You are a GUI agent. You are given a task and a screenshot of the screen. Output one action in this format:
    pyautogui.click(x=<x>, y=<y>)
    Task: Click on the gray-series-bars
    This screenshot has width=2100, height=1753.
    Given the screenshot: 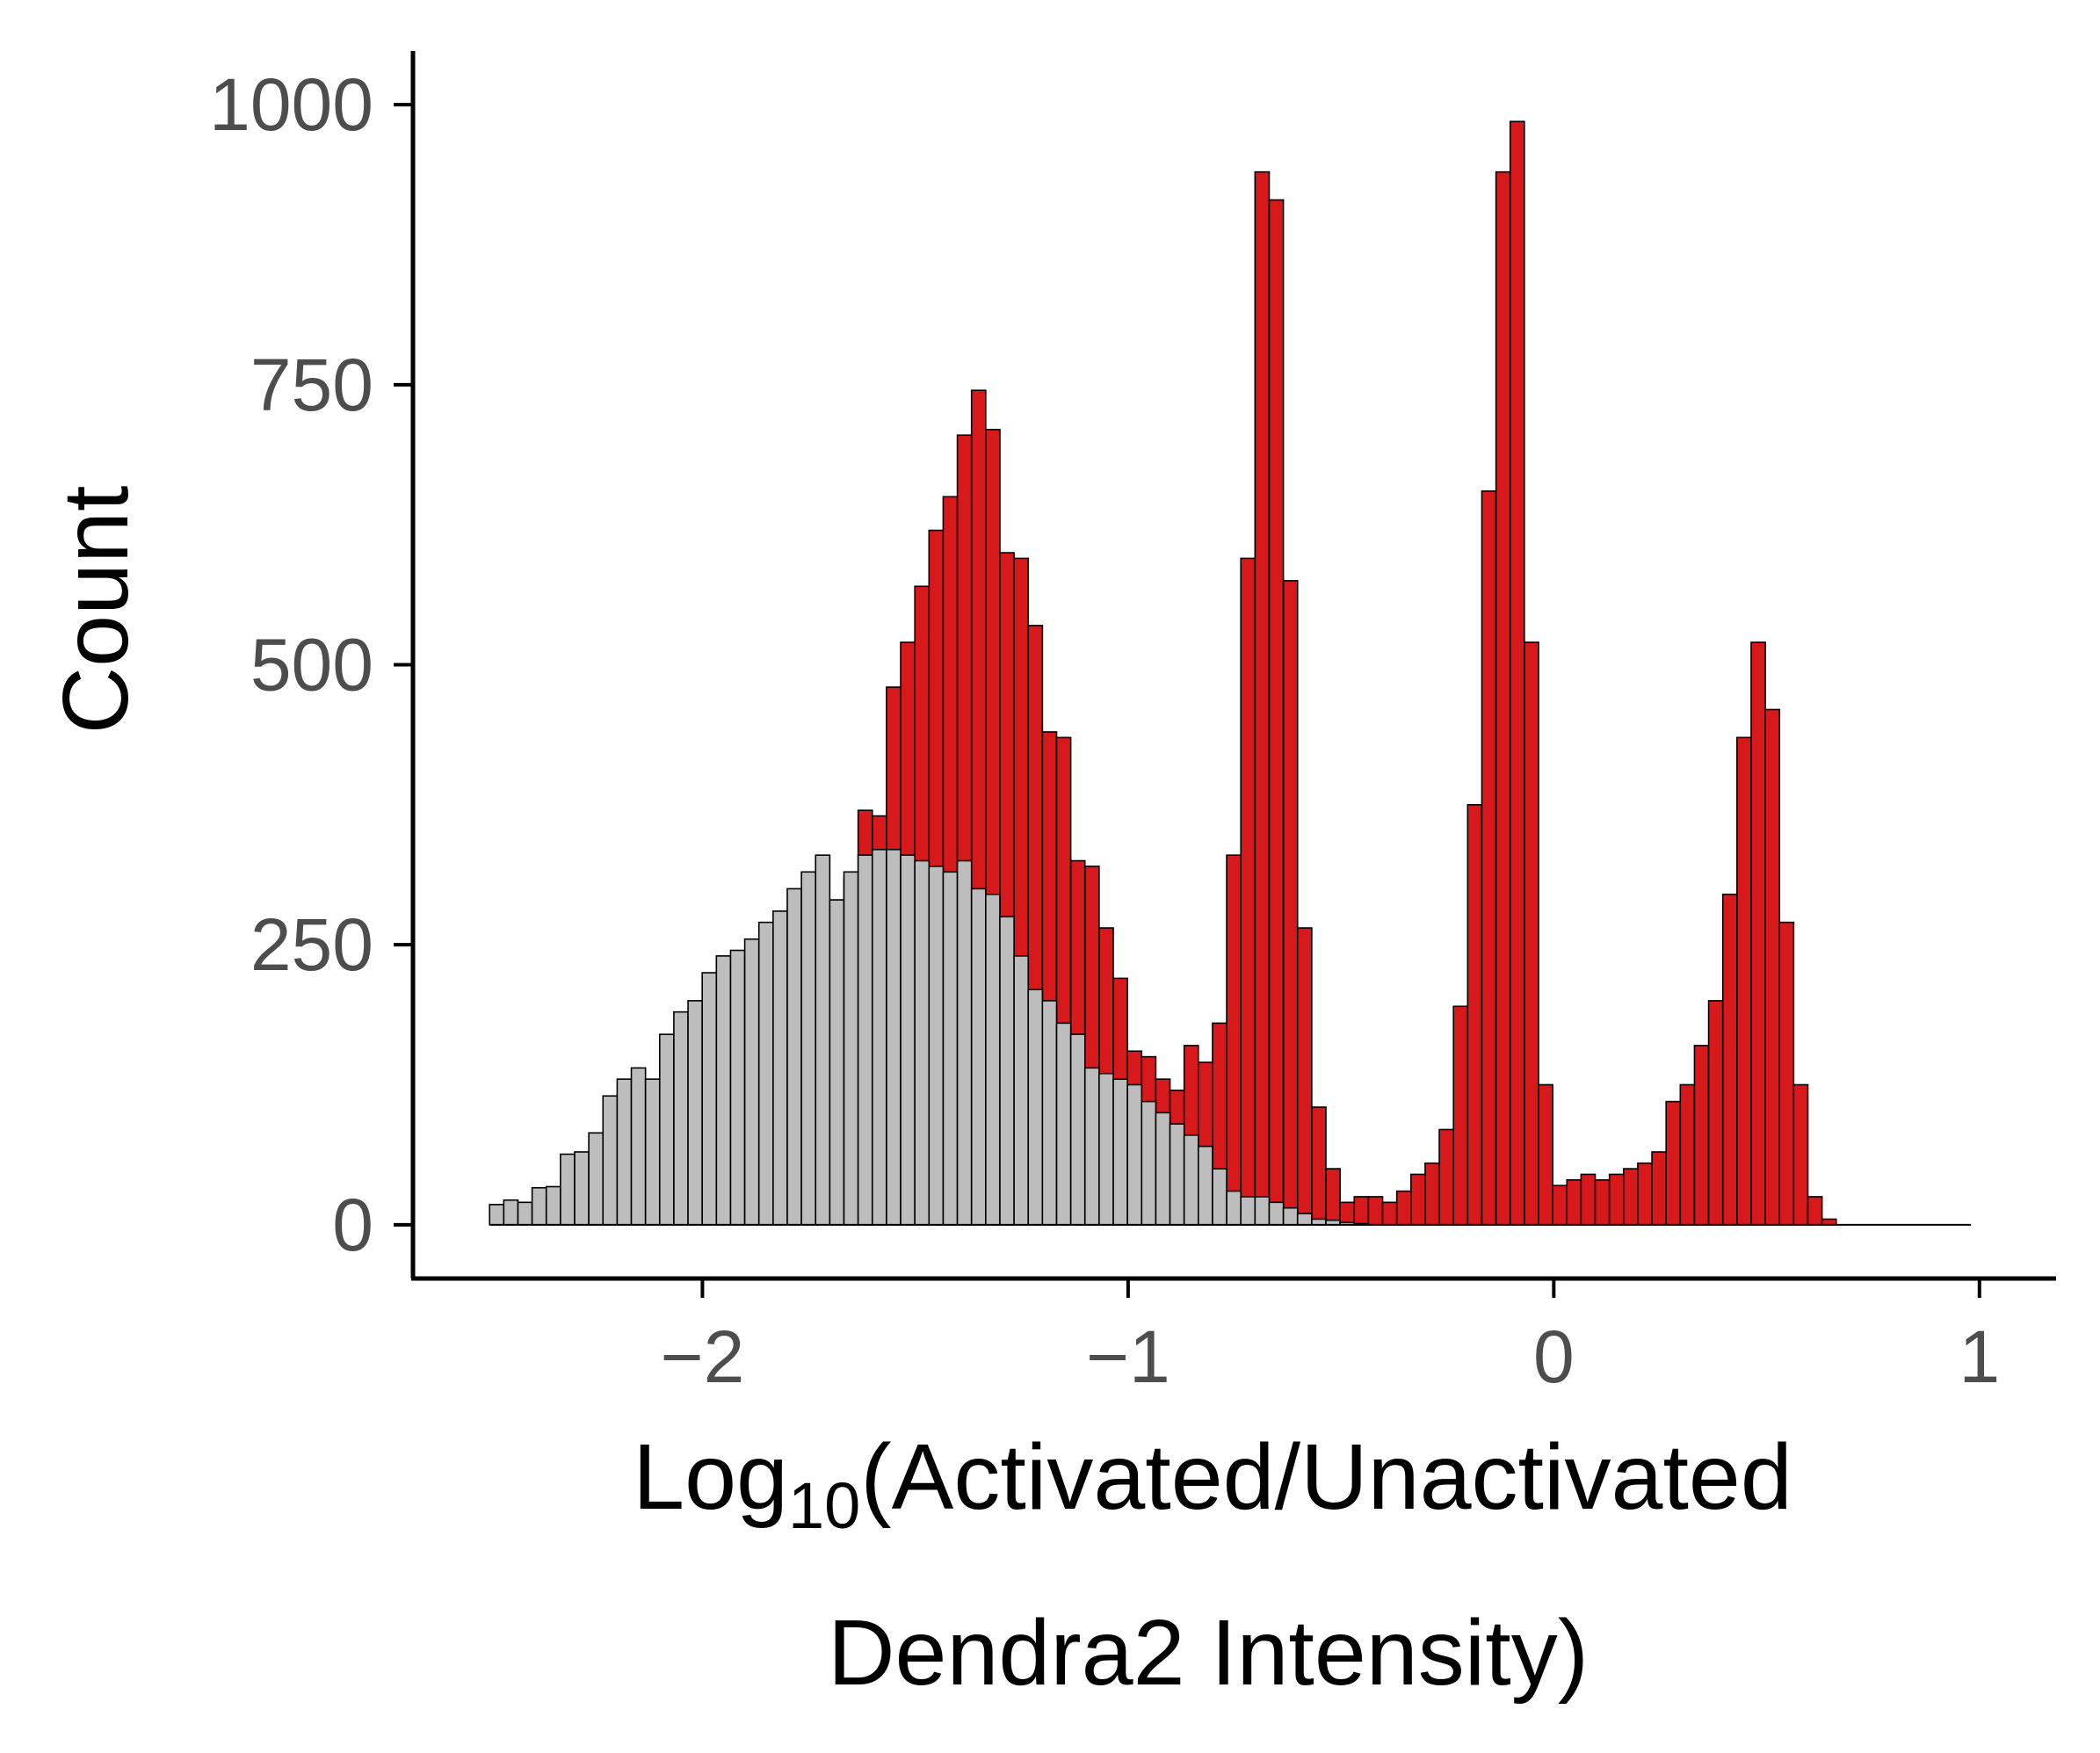 What is the action you would take?
    pyautogui.click(x=929, y=1038)
    